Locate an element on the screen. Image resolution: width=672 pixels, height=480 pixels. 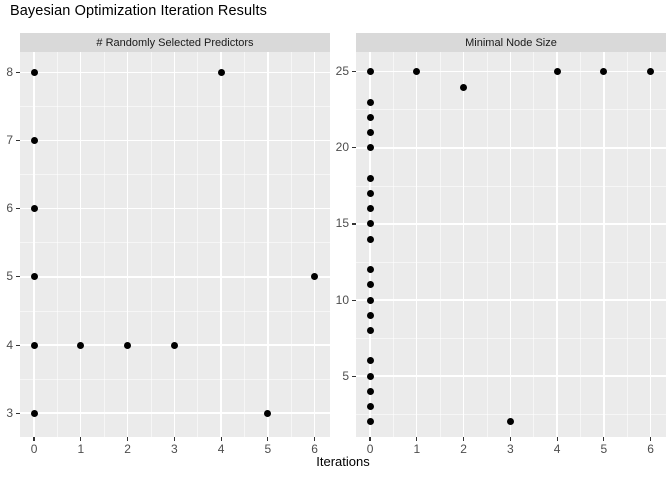
y-tick-label: 10 is located at coordinates (342, 299).